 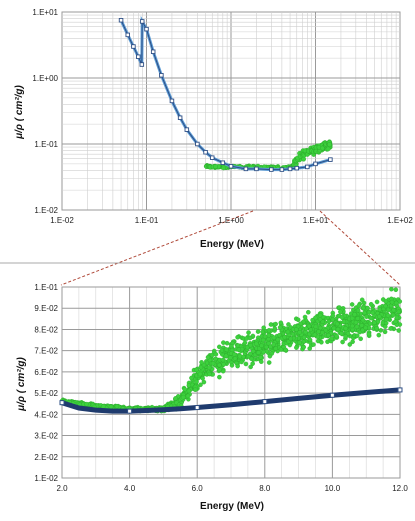 I want to click on top-x-tick-label: 1.E+00, so click(x=231, y=220).